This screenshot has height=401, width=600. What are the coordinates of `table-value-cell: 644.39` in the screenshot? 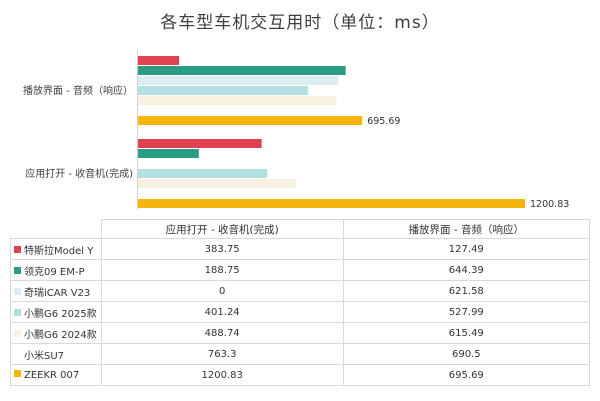 It's located at (466, 270).